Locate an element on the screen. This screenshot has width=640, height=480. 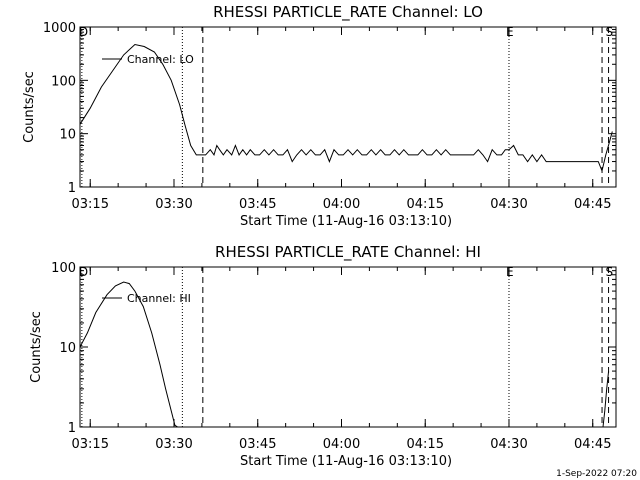
panel-hi-title: RHESSI PARTICLE_RATE Channel: HI is located at coordinates (348, 252).